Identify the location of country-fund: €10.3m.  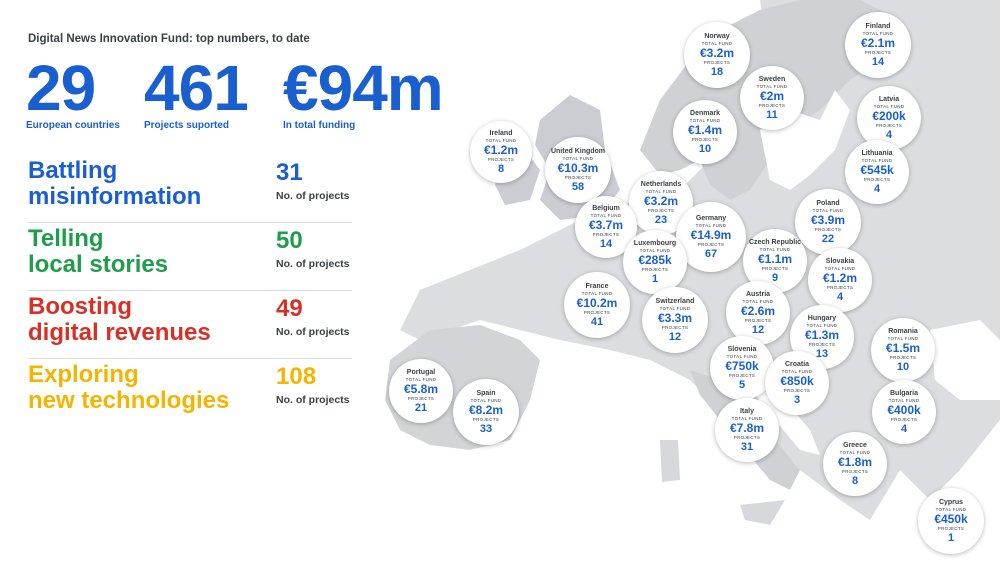
(578, 168).